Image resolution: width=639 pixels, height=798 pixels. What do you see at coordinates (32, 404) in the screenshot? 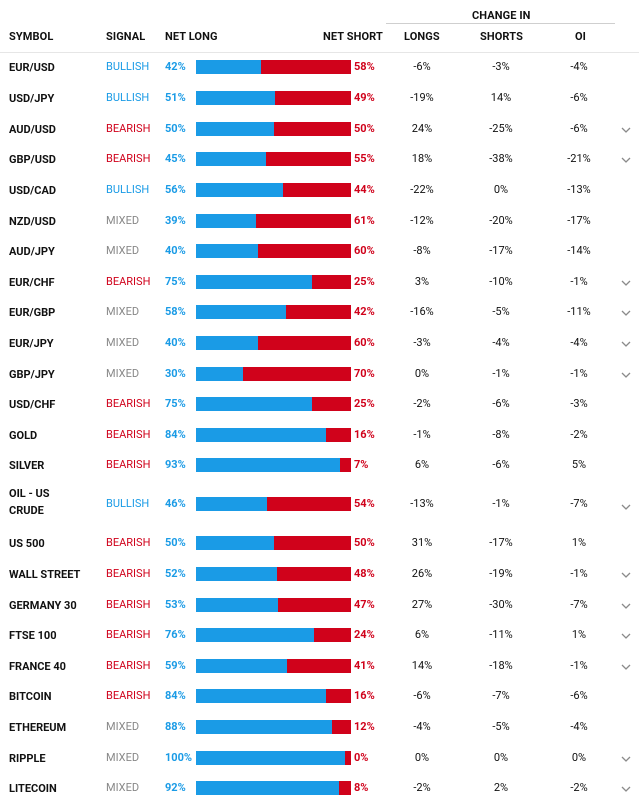
I see `symbol-label: USD/CHF` at bounding box center [32, 404].